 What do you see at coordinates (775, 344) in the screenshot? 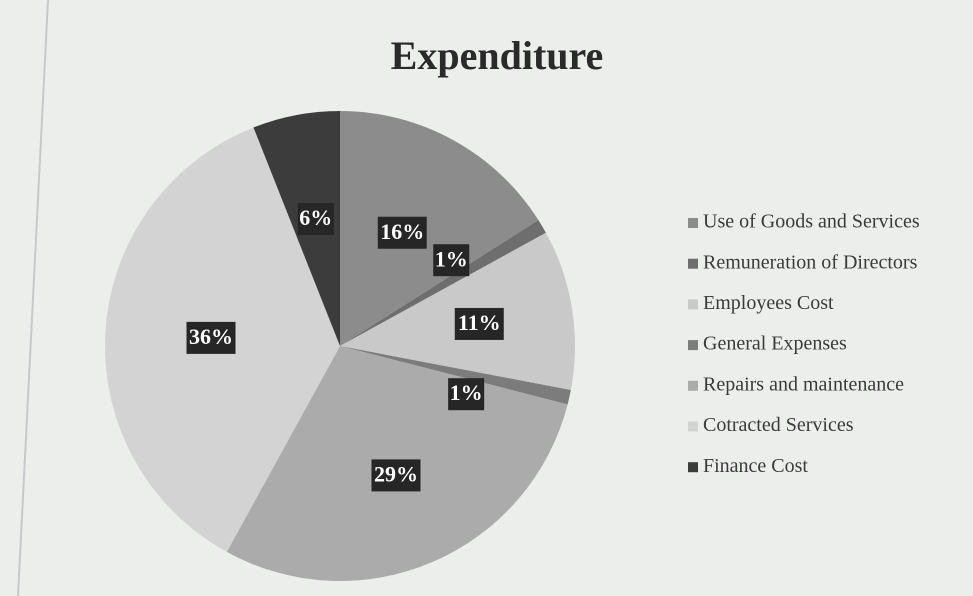
I see `legend-text: General Expenses` at bounding box center [775, 344].